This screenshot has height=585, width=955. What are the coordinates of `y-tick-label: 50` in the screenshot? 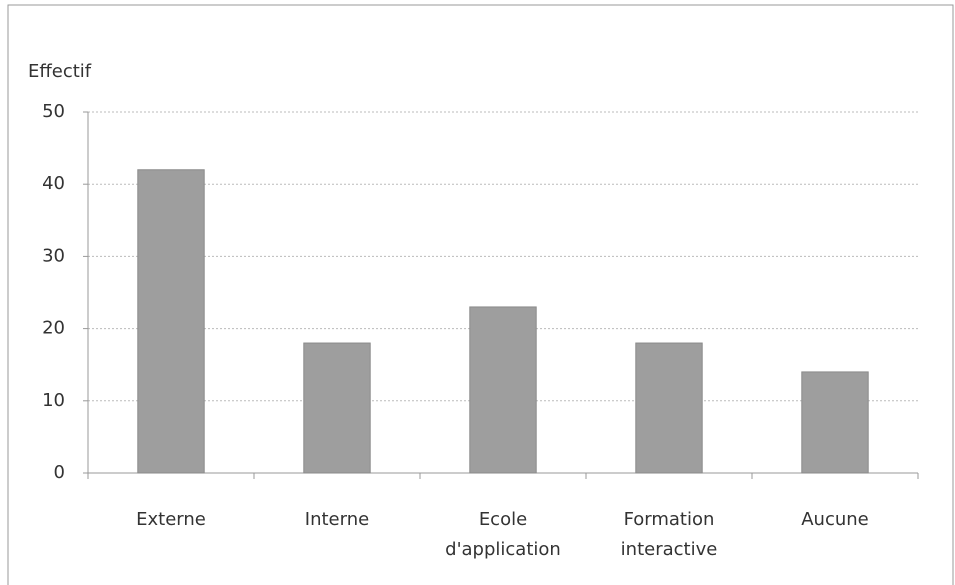 It's located at (53, 111).